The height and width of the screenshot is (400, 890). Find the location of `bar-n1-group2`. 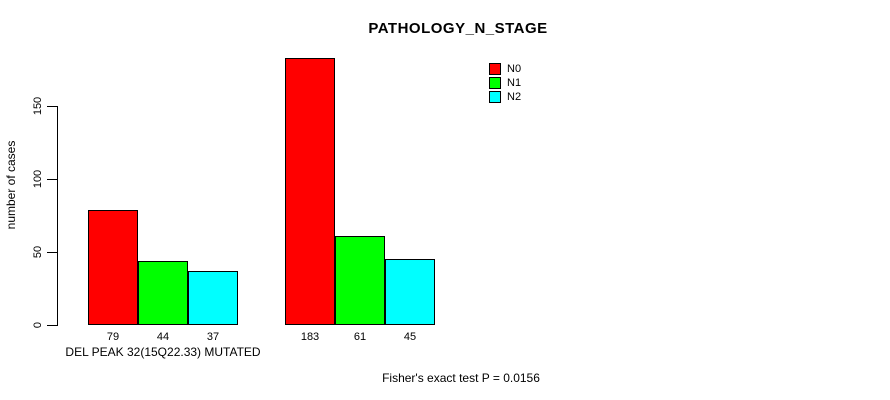

bar-n1-group2 is located at coordinates (360, 280).